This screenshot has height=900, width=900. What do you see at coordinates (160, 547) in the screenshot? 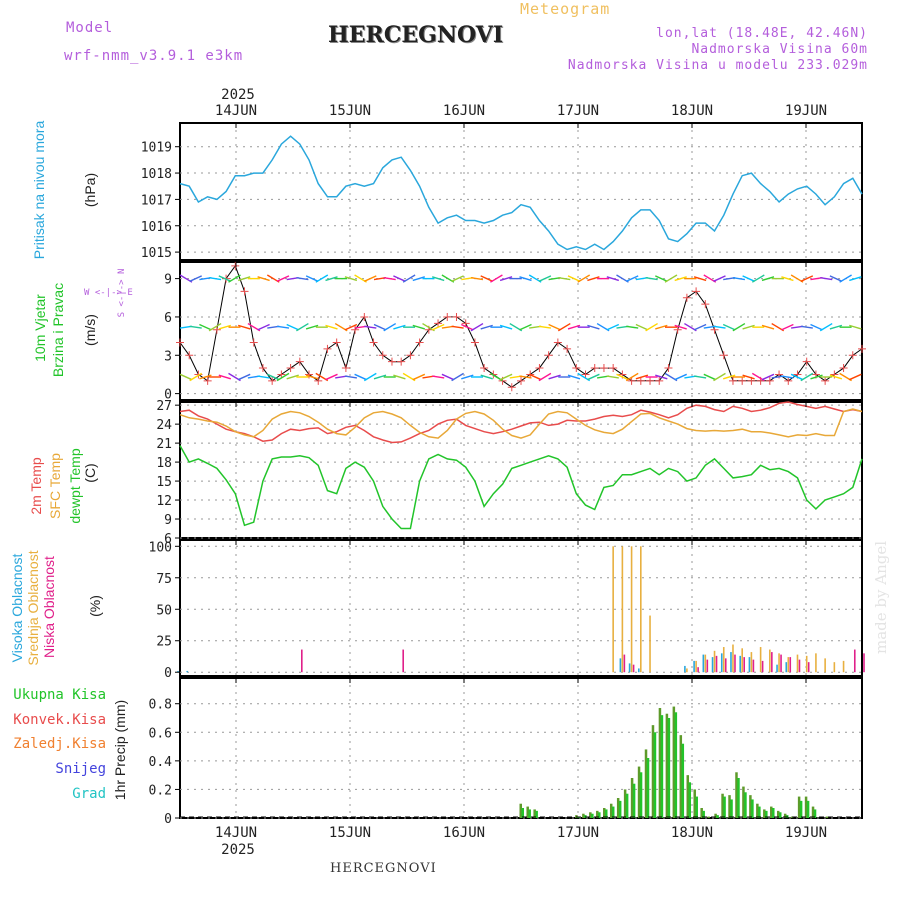
I see `ytick-label: 100` at bounding box center [160, 547].